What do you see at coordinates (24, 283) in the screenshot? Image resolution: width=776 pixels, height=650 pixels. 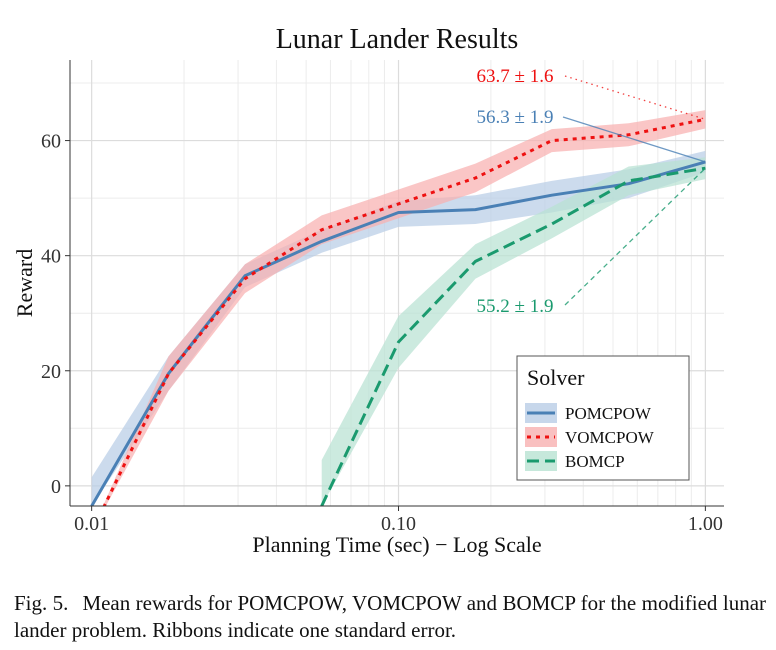 I see `y-axis-label: Reward` at bounding box center [24, 283].